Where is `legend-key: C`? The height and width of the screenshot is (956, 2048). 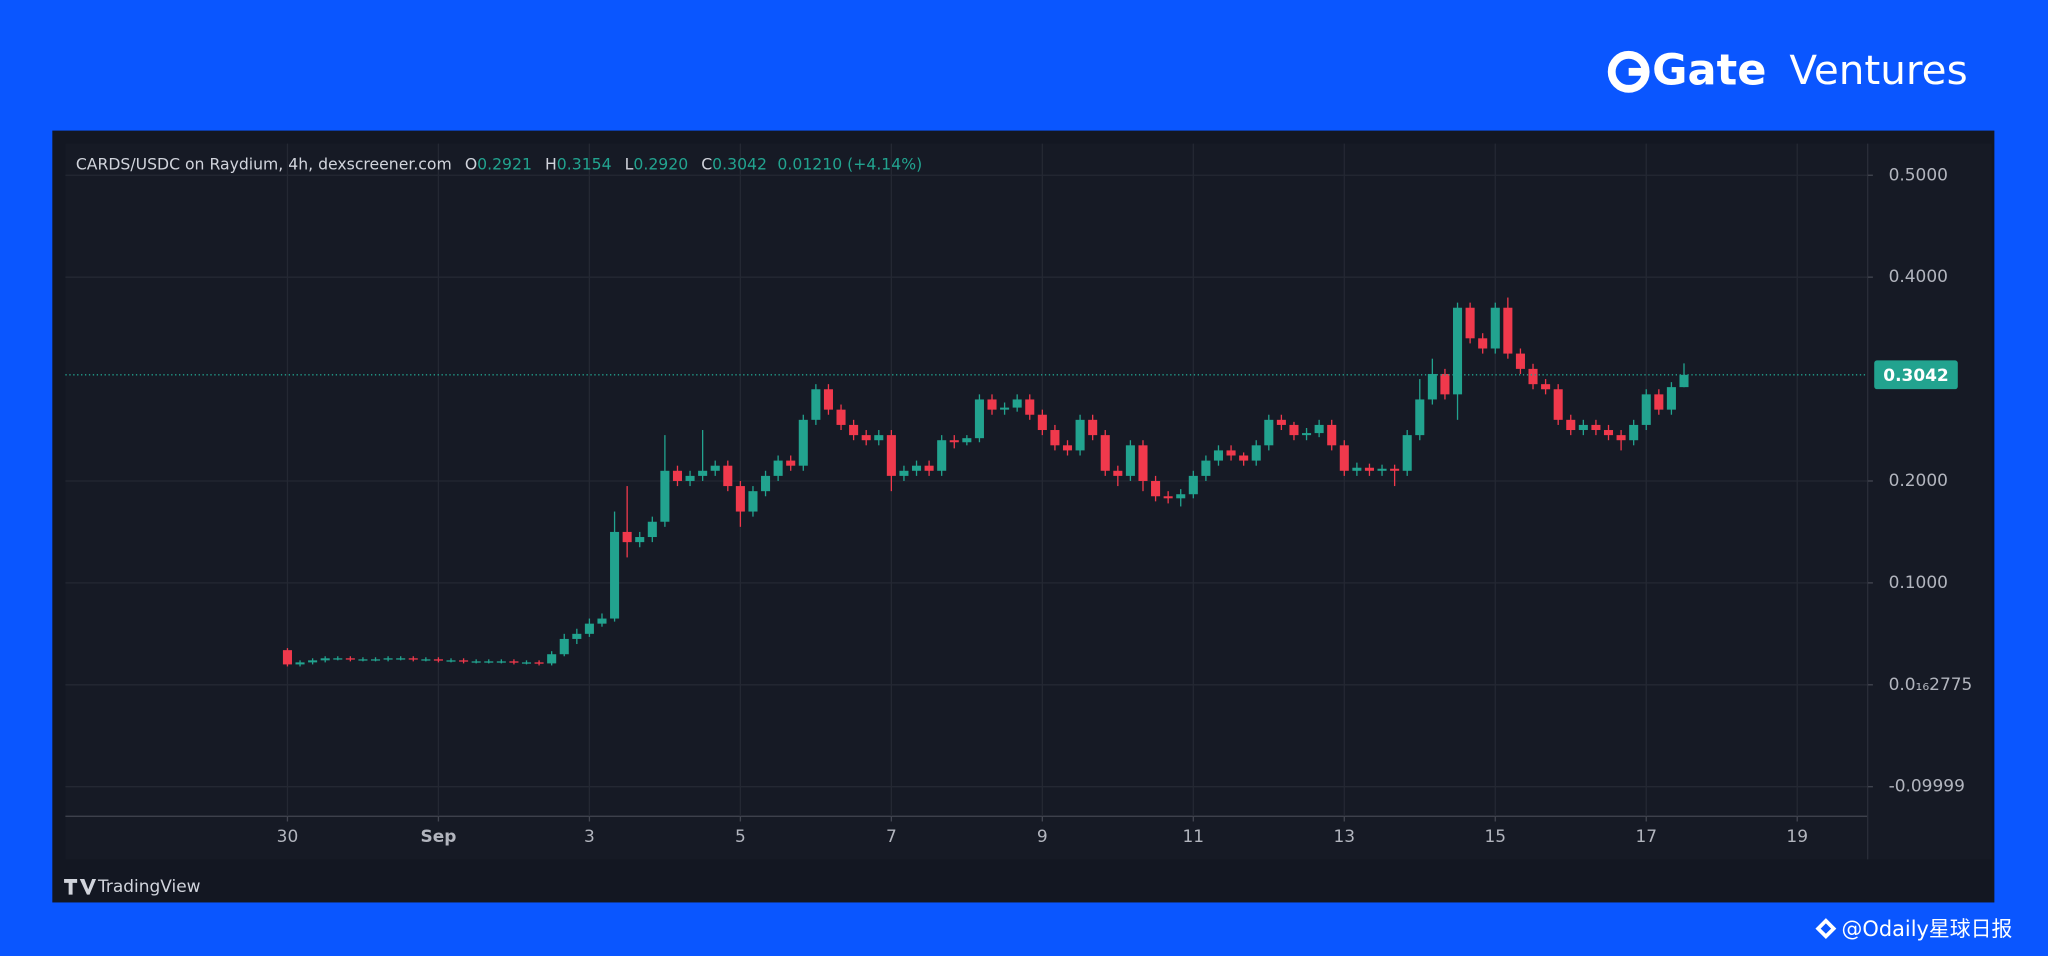
legend-key: C is located at coordinates (706, 163).